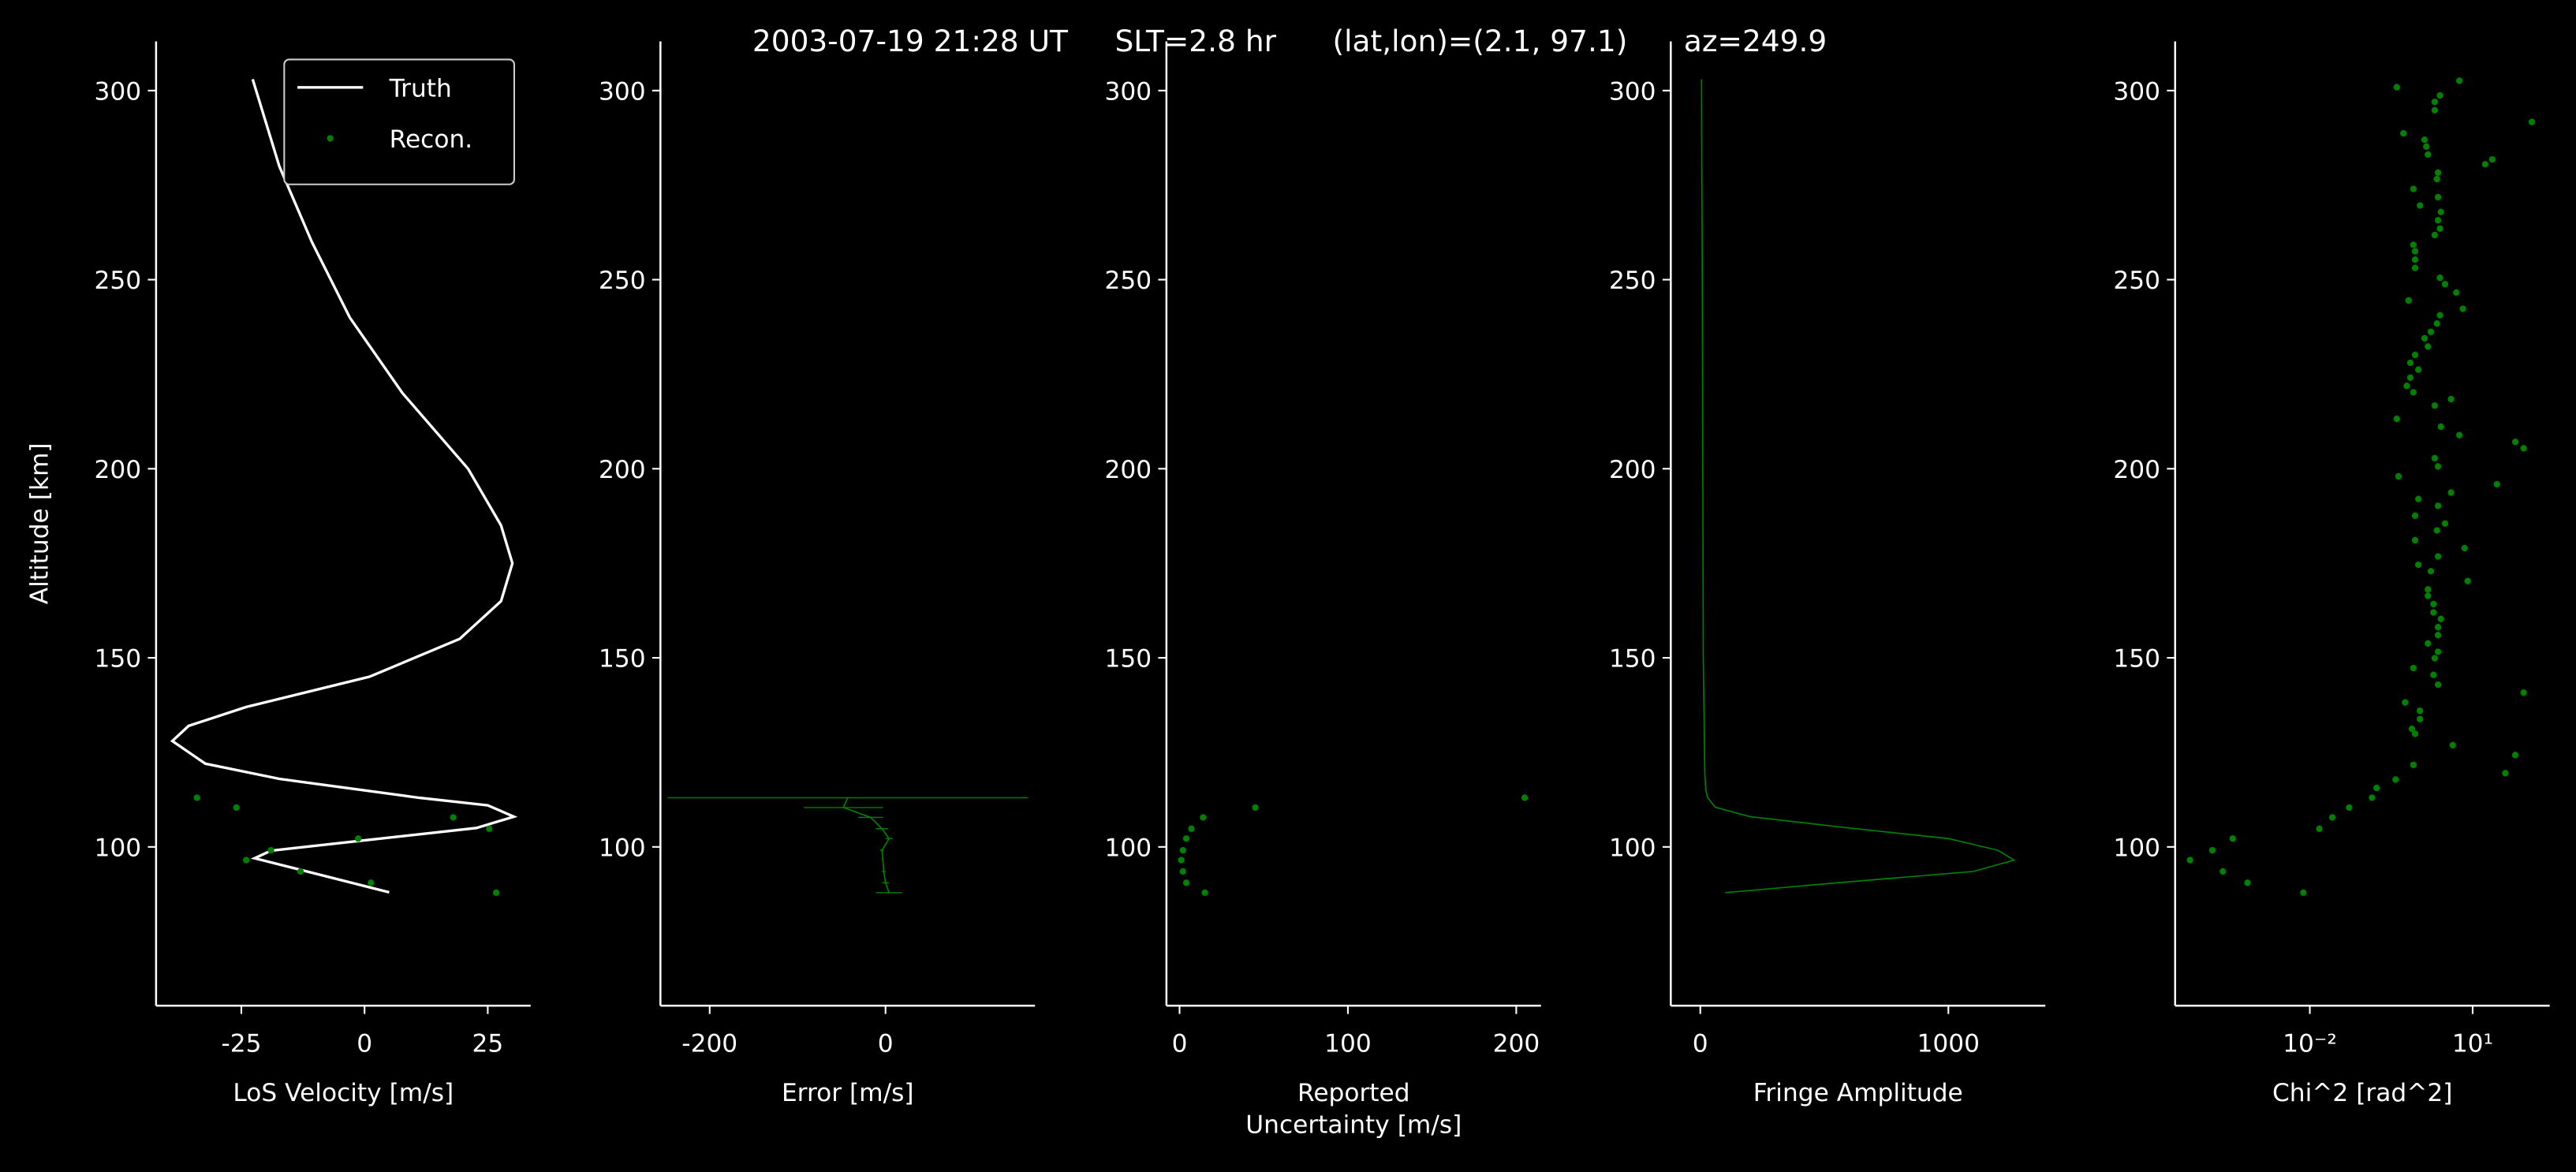  What do you see at coordinates (399, 121) in the screenshot?
I see `legend-box` at bounding box center [399, 121].